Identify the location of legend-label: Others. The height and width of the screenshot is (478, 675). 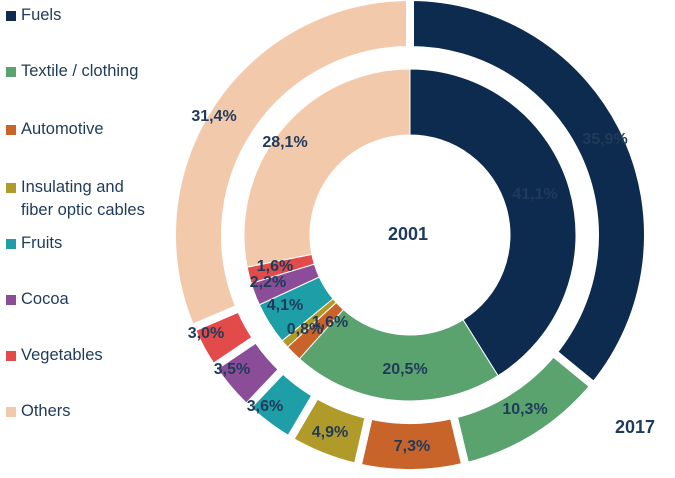
(46, 411).